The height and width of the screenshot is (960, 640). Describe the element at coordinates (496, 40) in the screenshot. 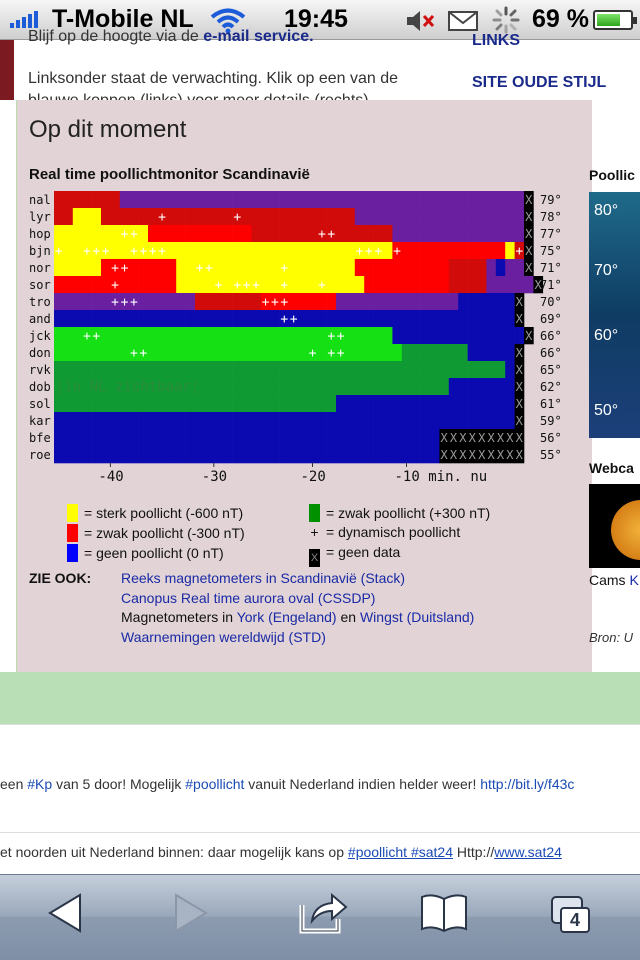

I see `links-heading: LINKS` at that location.